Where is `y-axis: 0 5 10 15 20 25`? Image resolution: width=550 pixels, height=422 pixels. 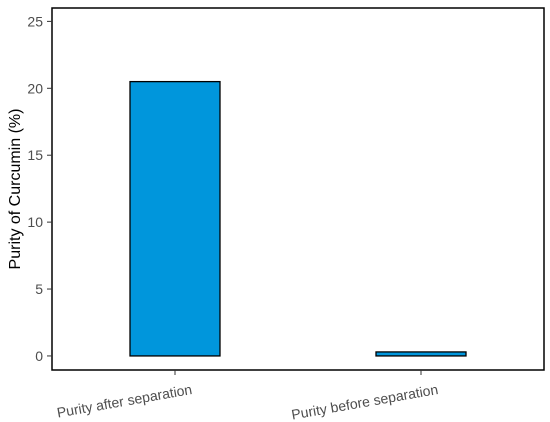
y-axis: 0 5 10 15 20 25 is located at coordinates (39, 188).